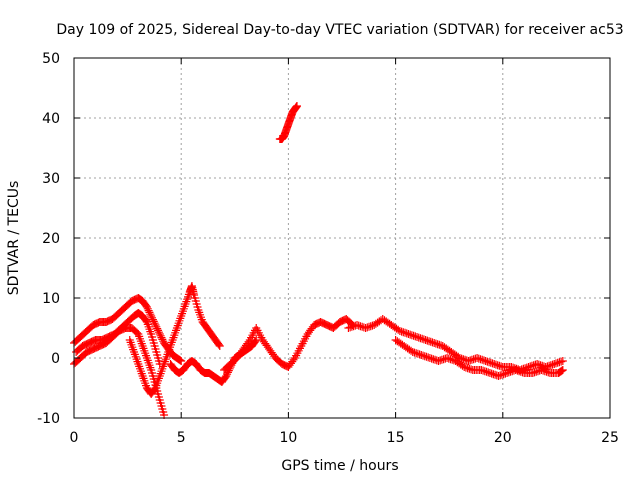 This screenshot has height=480, width=640. Describe the element at coordinates (74, 438) in the screenshot. I see `x-tick-label: 0` at that location.